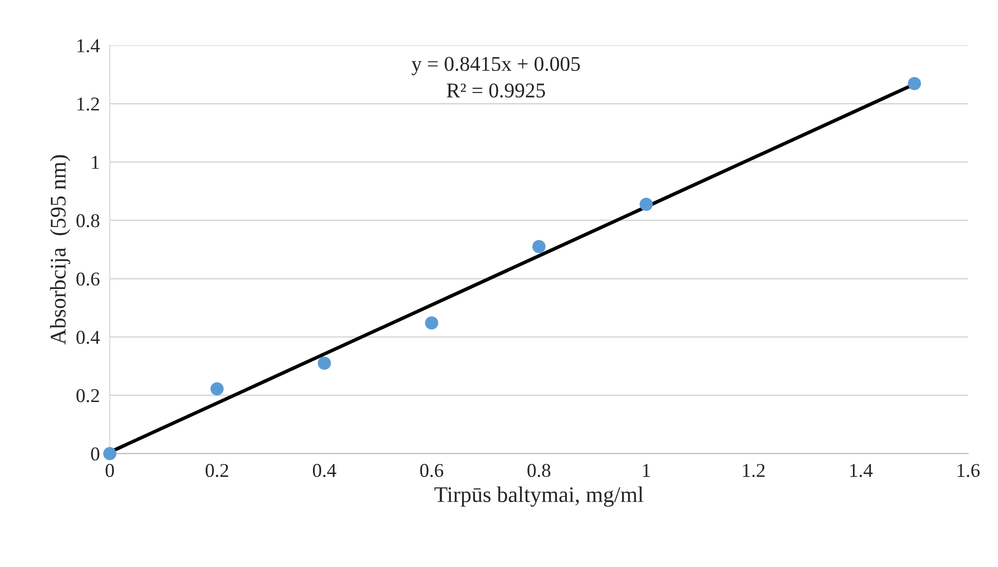 This screenshot has width=998, height=567. I want to click on x-tick-label: 1, so click(646, 470).